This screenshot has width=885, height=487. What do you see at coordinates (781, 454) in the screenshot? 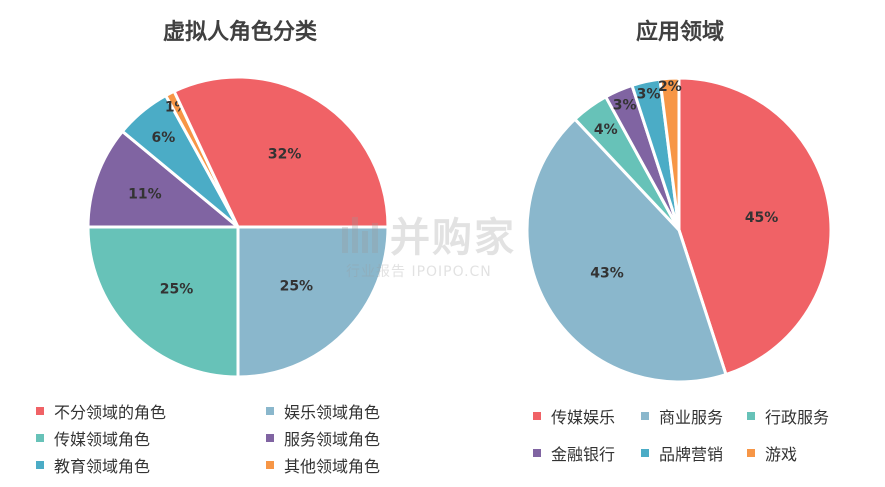
I see `legend-label: 游戏` at bounding box center [781, 454].